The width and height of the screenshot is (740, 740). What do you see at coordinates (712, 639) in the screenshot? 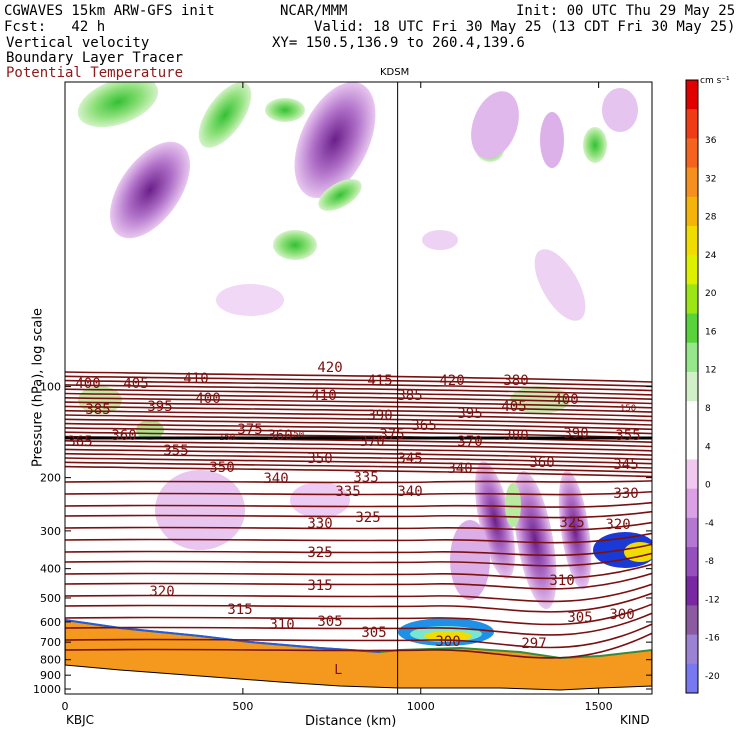
I see `colorbar-label: -16` at bounding box center [712, 639].